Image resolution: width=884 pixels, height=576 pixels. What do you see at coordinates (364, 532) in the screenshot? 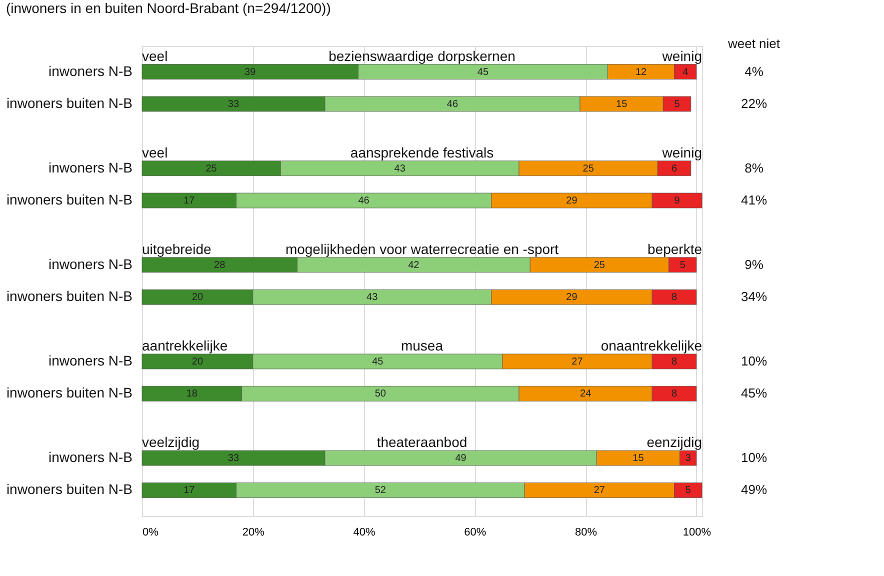
I see `x-tick-label: 40%` at bounding box center [364, 532].